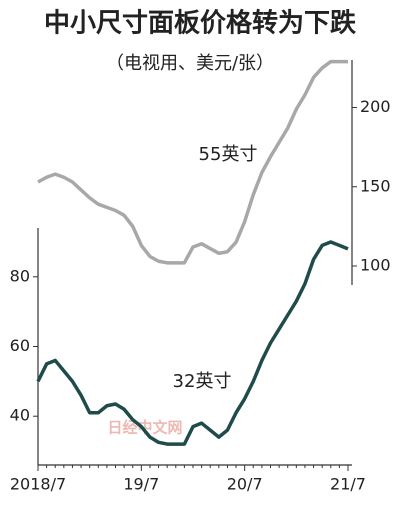 The width and height of the screenshot is (400, 506). What do you see at coordinates (228, 154) in the screenshot?
I see `series-label: 55英寸` at bounding box center [228, 154].